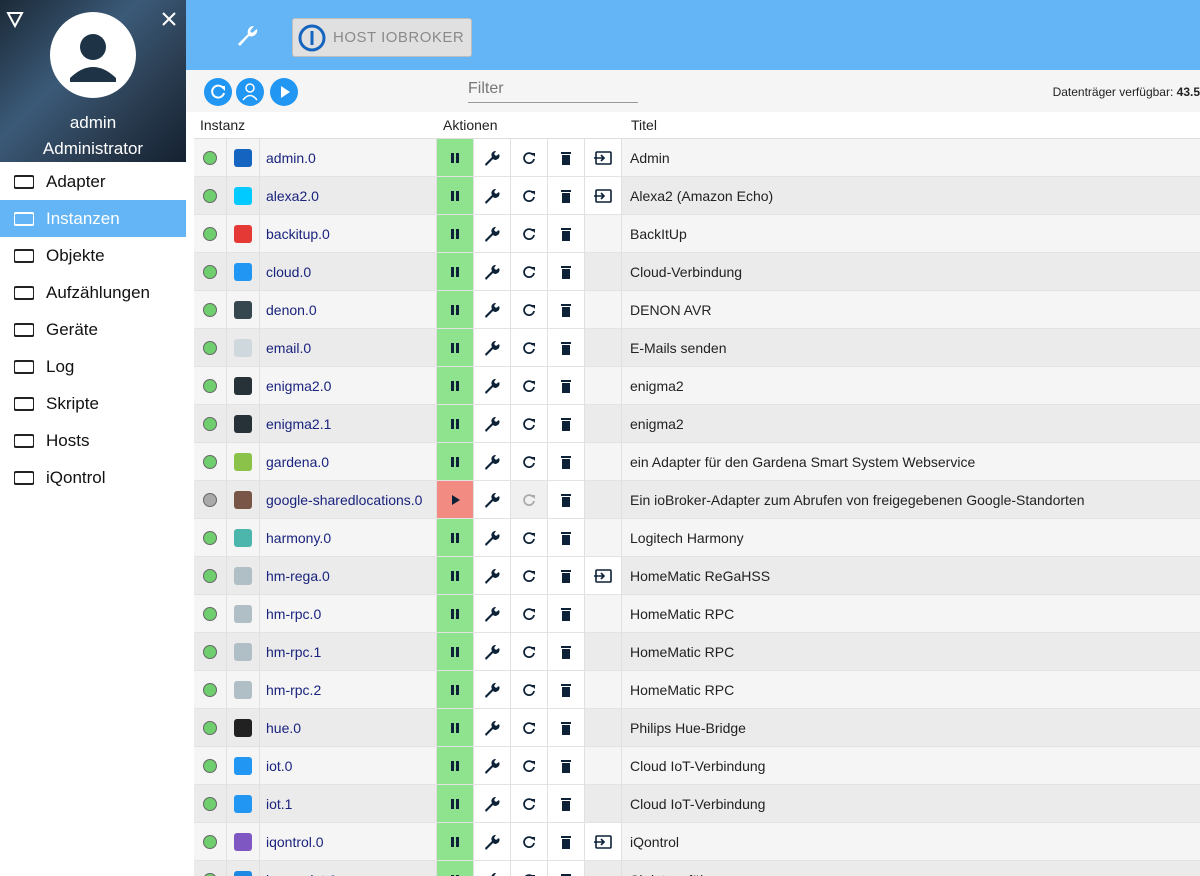 Image resolution: width=1200 pixels, height=876 pixels. Describe the element at coordinates (246, 36) in the screenshot. I see `wrench-button` at that location.